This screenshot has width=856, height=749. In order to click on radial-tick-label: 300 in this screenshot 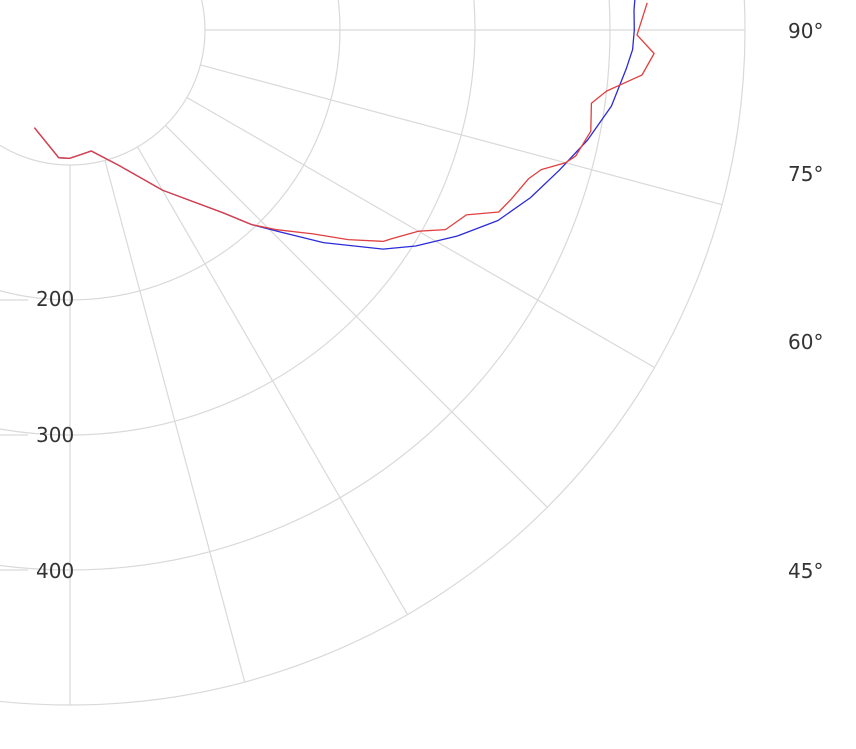, I will do `click(55, 435)`.